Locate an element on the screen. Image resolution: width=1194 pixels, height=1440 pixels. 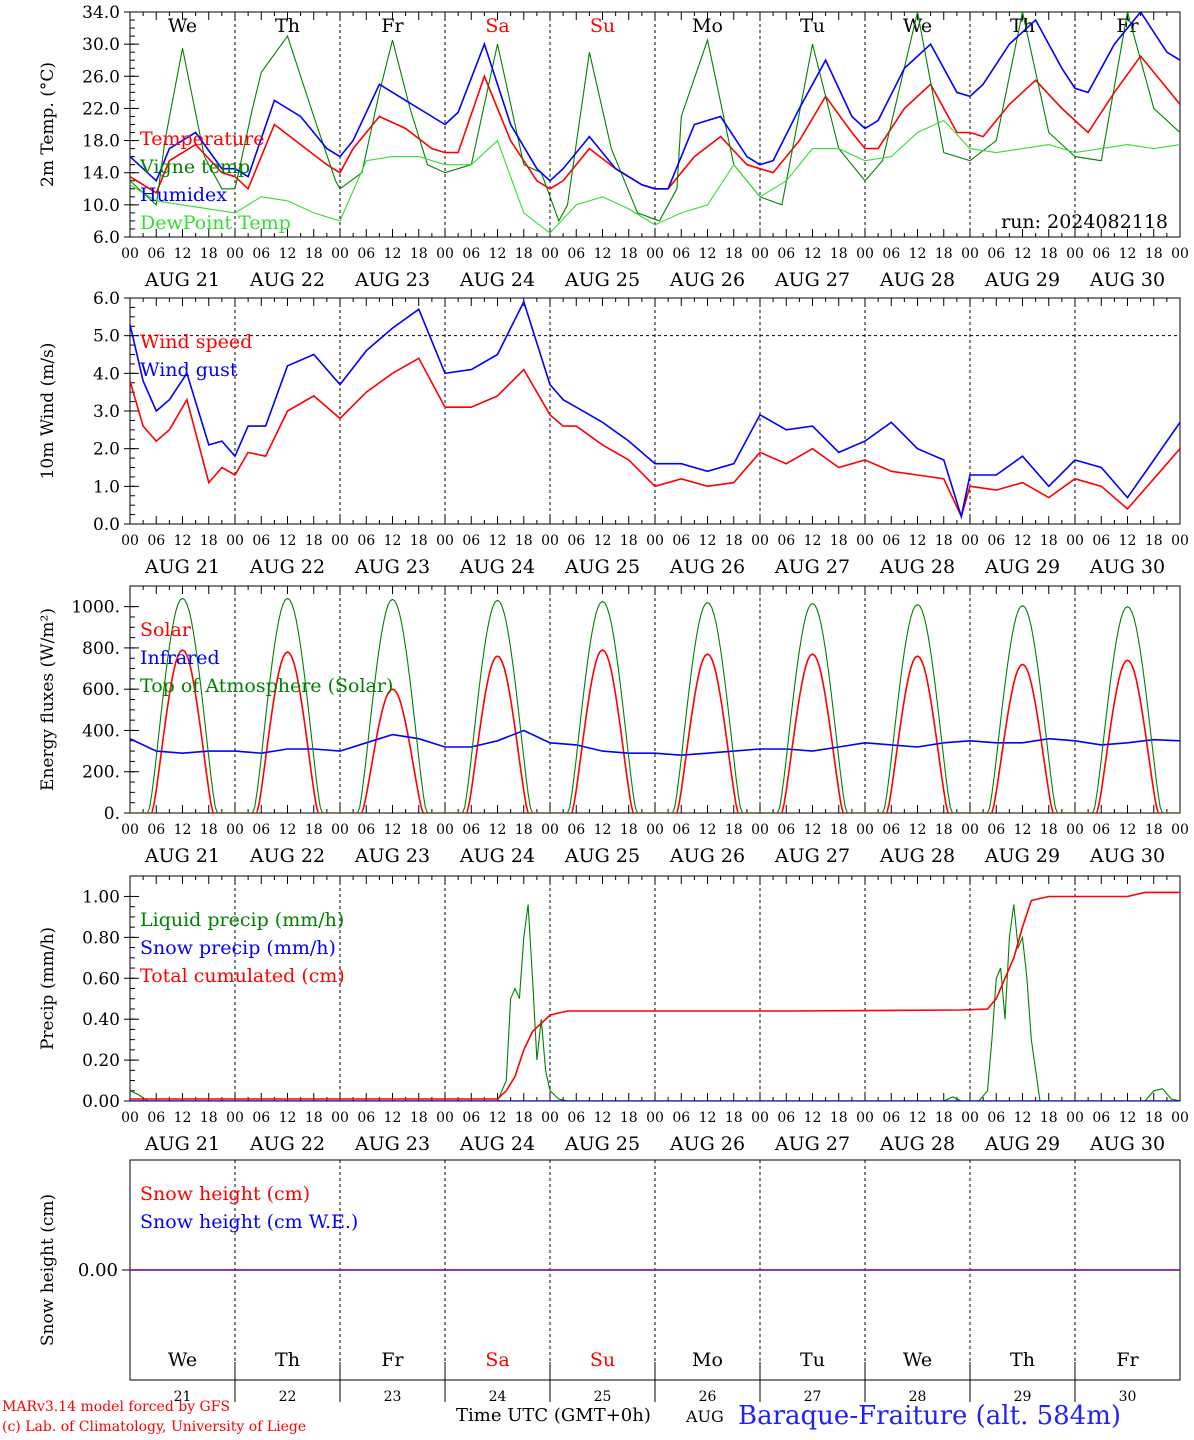
day-of-week-label: Mo is located at coordinates (707, 1360).